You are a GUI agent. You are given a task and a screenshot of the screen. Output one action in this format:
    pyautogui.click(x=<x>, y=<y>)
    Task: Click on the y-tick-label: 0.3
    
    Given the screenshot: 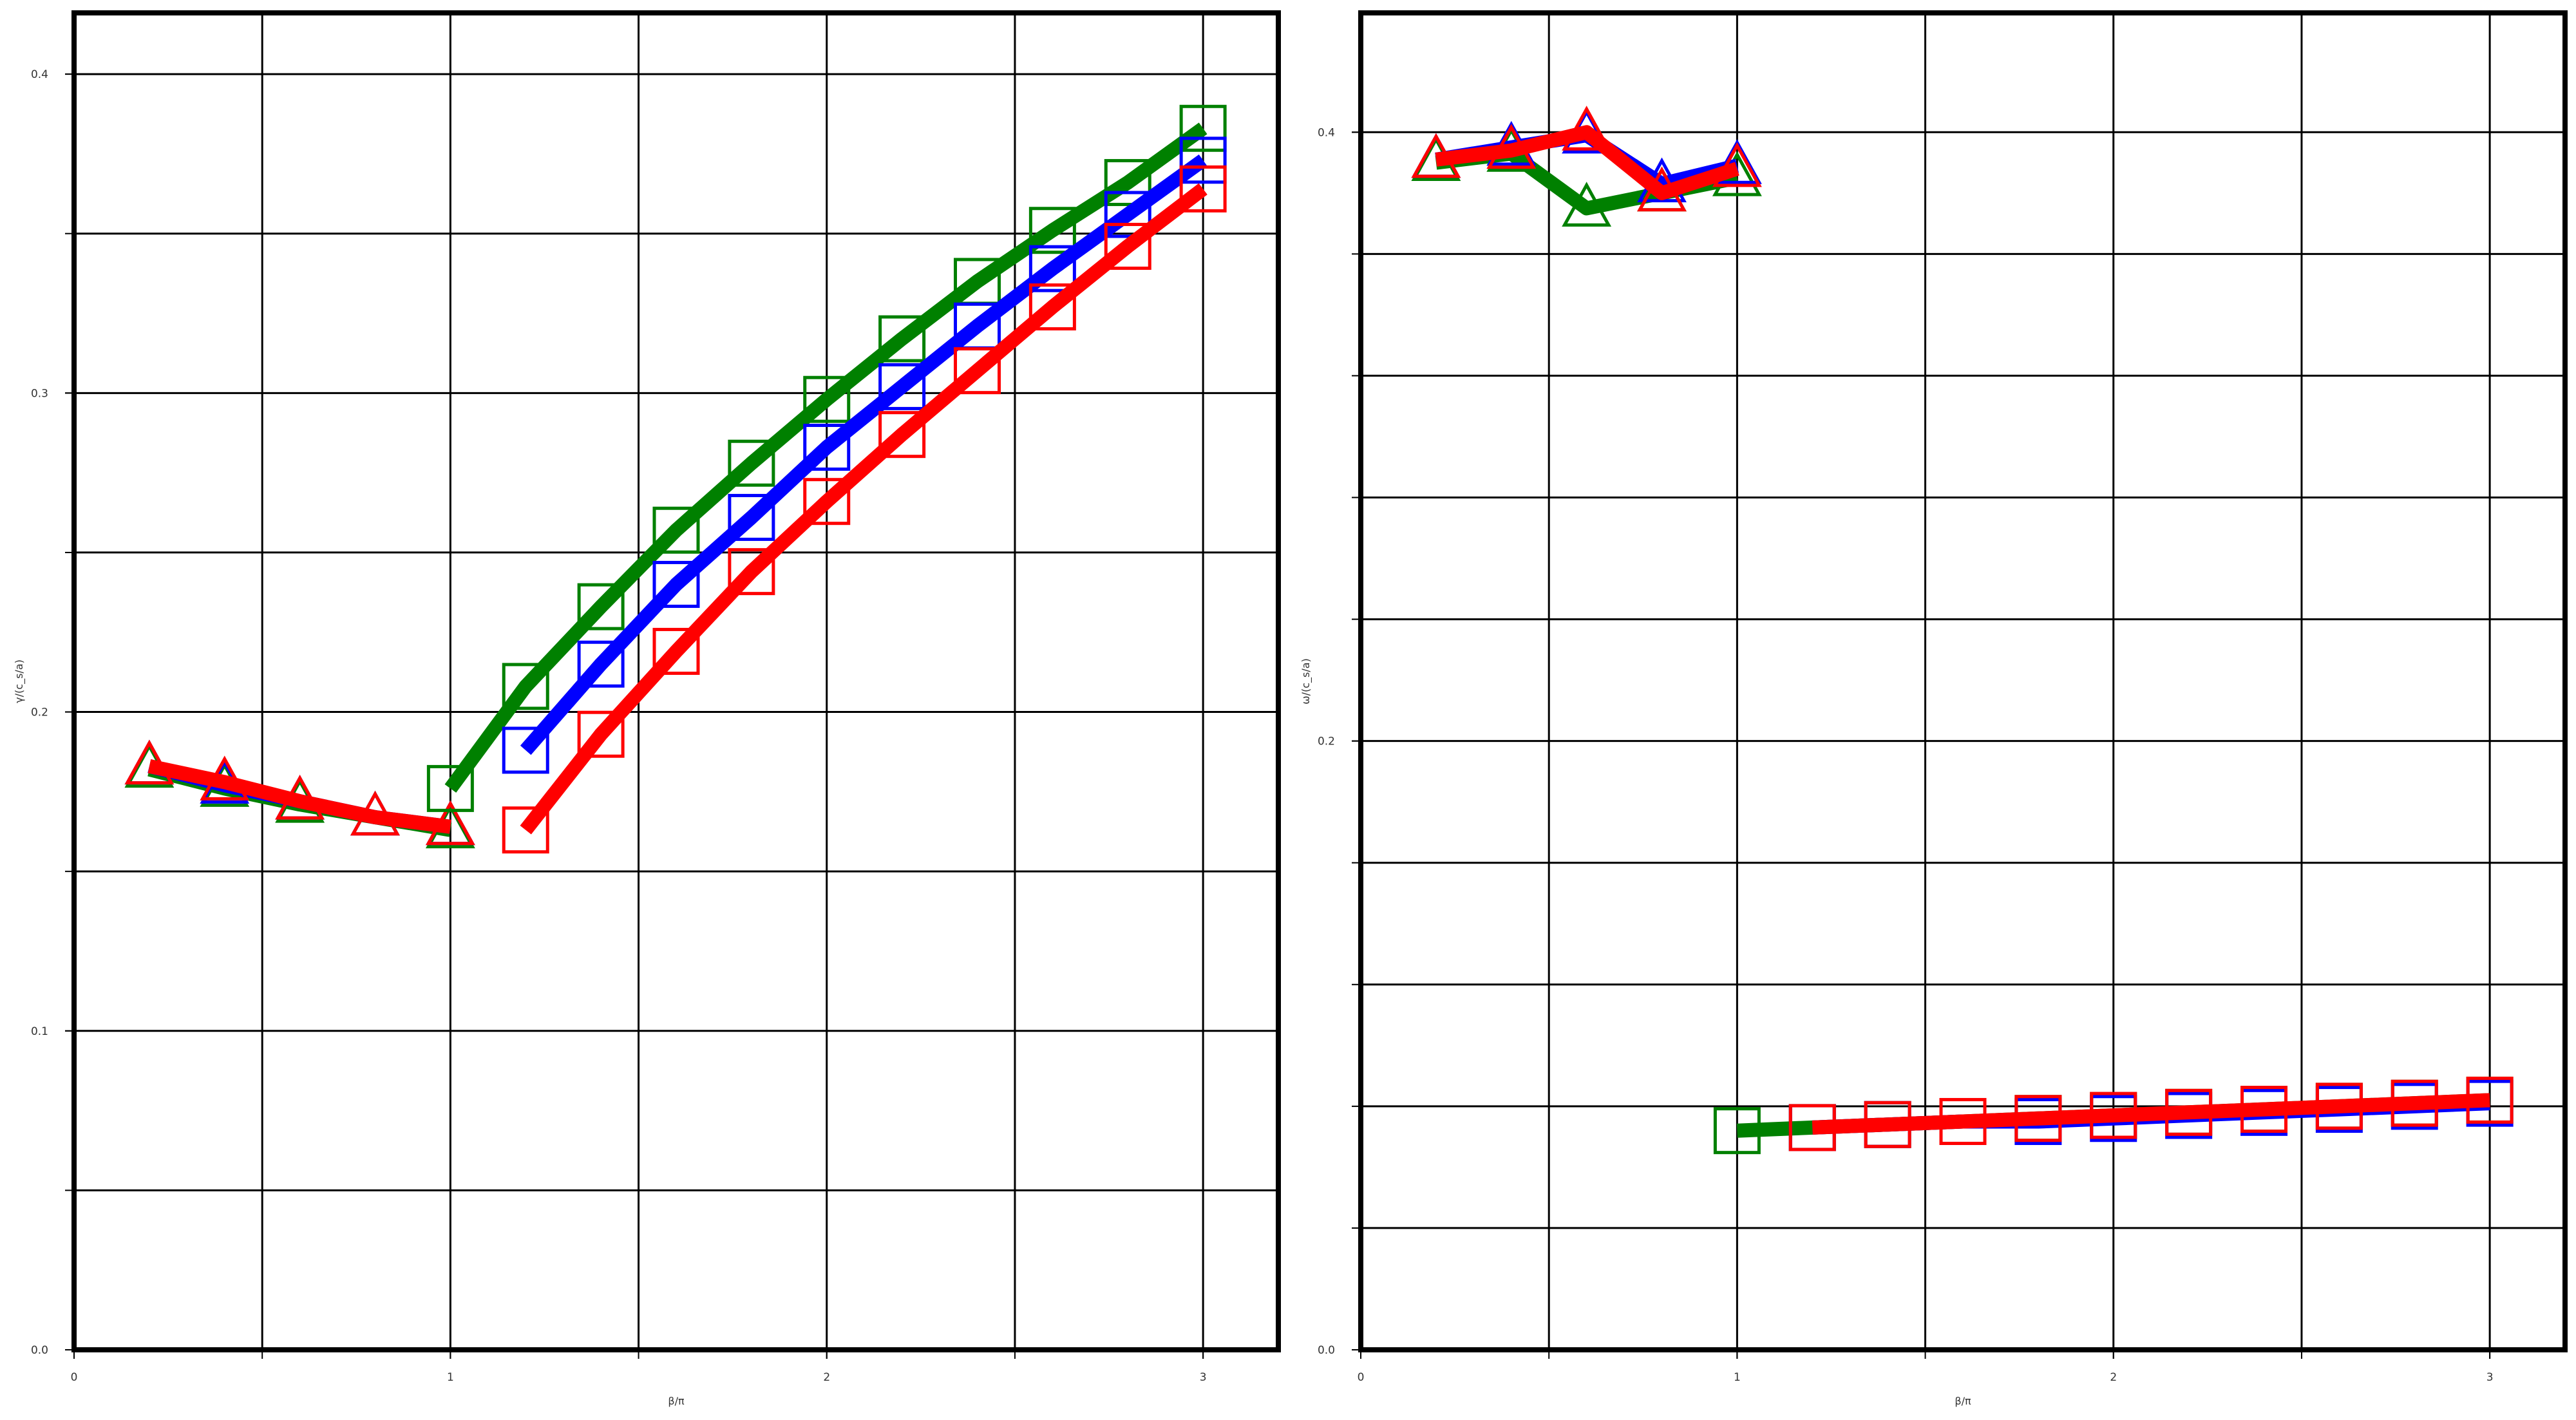 What is the action you would take?
    pyautogui.click(x=40, y=394)
    